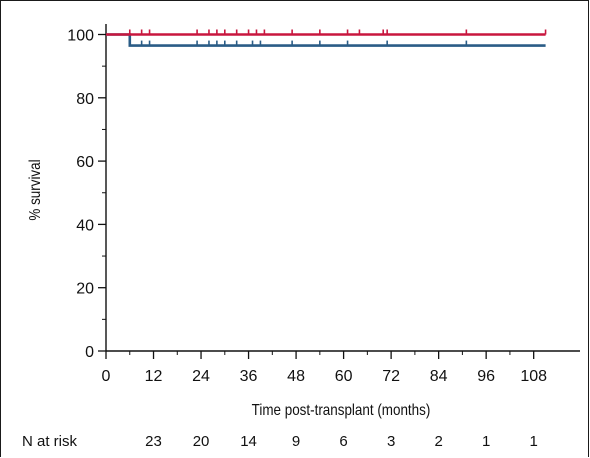 Image resolution: width=590 pixels, height=458 pixels. I want to click on risk-count: 23, so click(153, 441).